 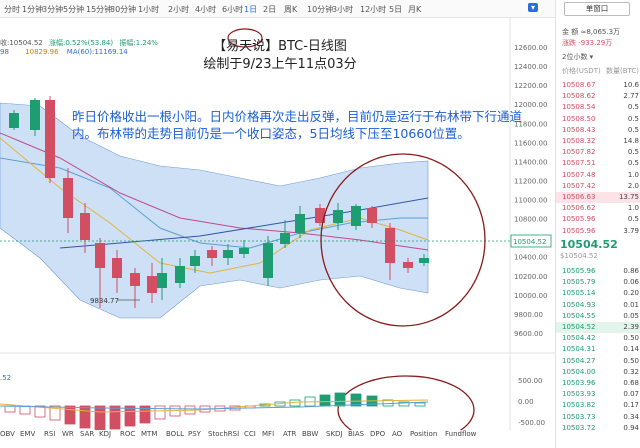 What do you see at coordinates (224, 434) in the screenshot?
I see `indicator-tab-10: StochRSI` at bounding box center [224, 434].